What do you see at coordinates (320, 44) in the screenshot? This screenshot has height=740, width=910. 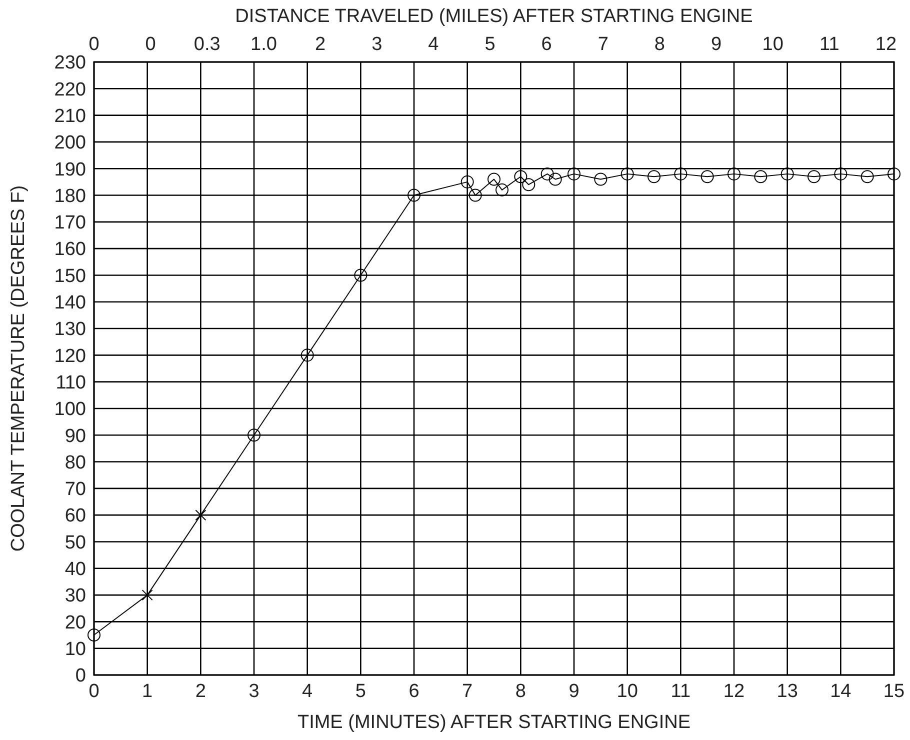 I see `text: 2` at bounding box center [320, 44].